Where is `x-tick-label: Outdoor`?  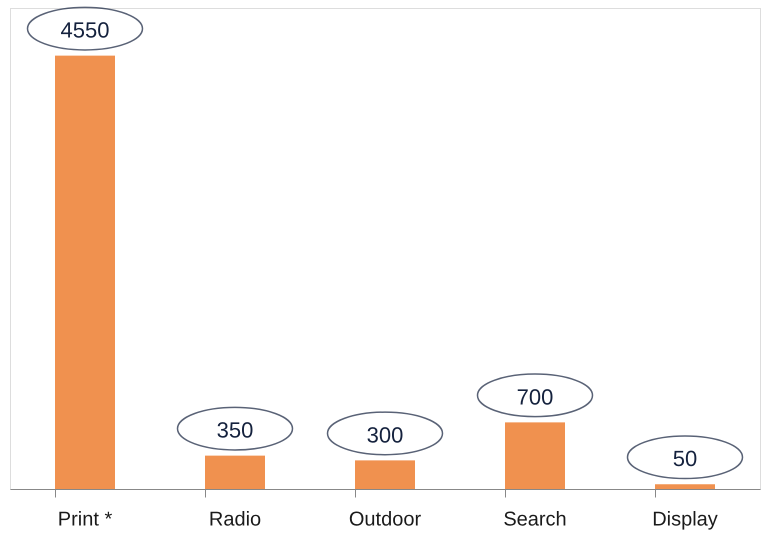 x-tick-label: Outdoor is located at coordinates (385, 519).